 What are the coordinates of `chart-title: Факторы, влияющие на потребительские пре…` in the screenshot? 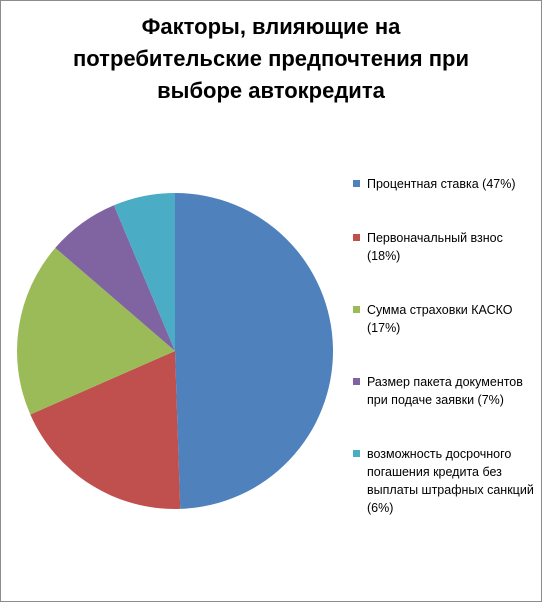 It's located at (271, 59).